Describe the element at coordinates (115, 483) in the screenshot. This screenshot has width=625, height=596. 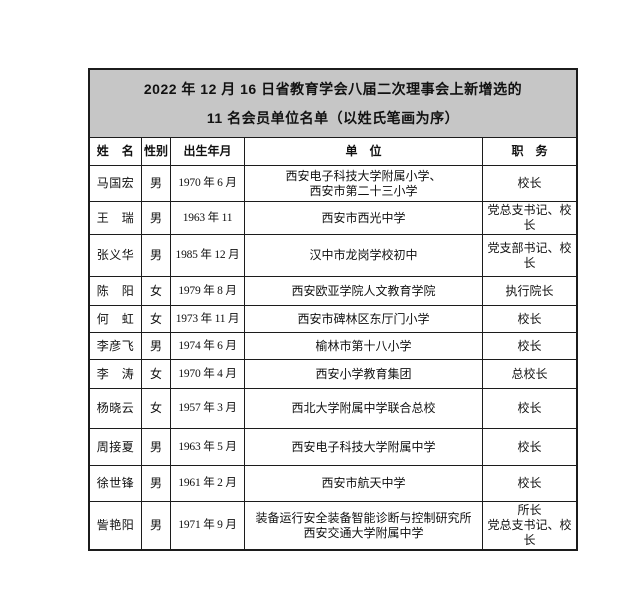
I see `cell-name: 徐世锋` at that location.